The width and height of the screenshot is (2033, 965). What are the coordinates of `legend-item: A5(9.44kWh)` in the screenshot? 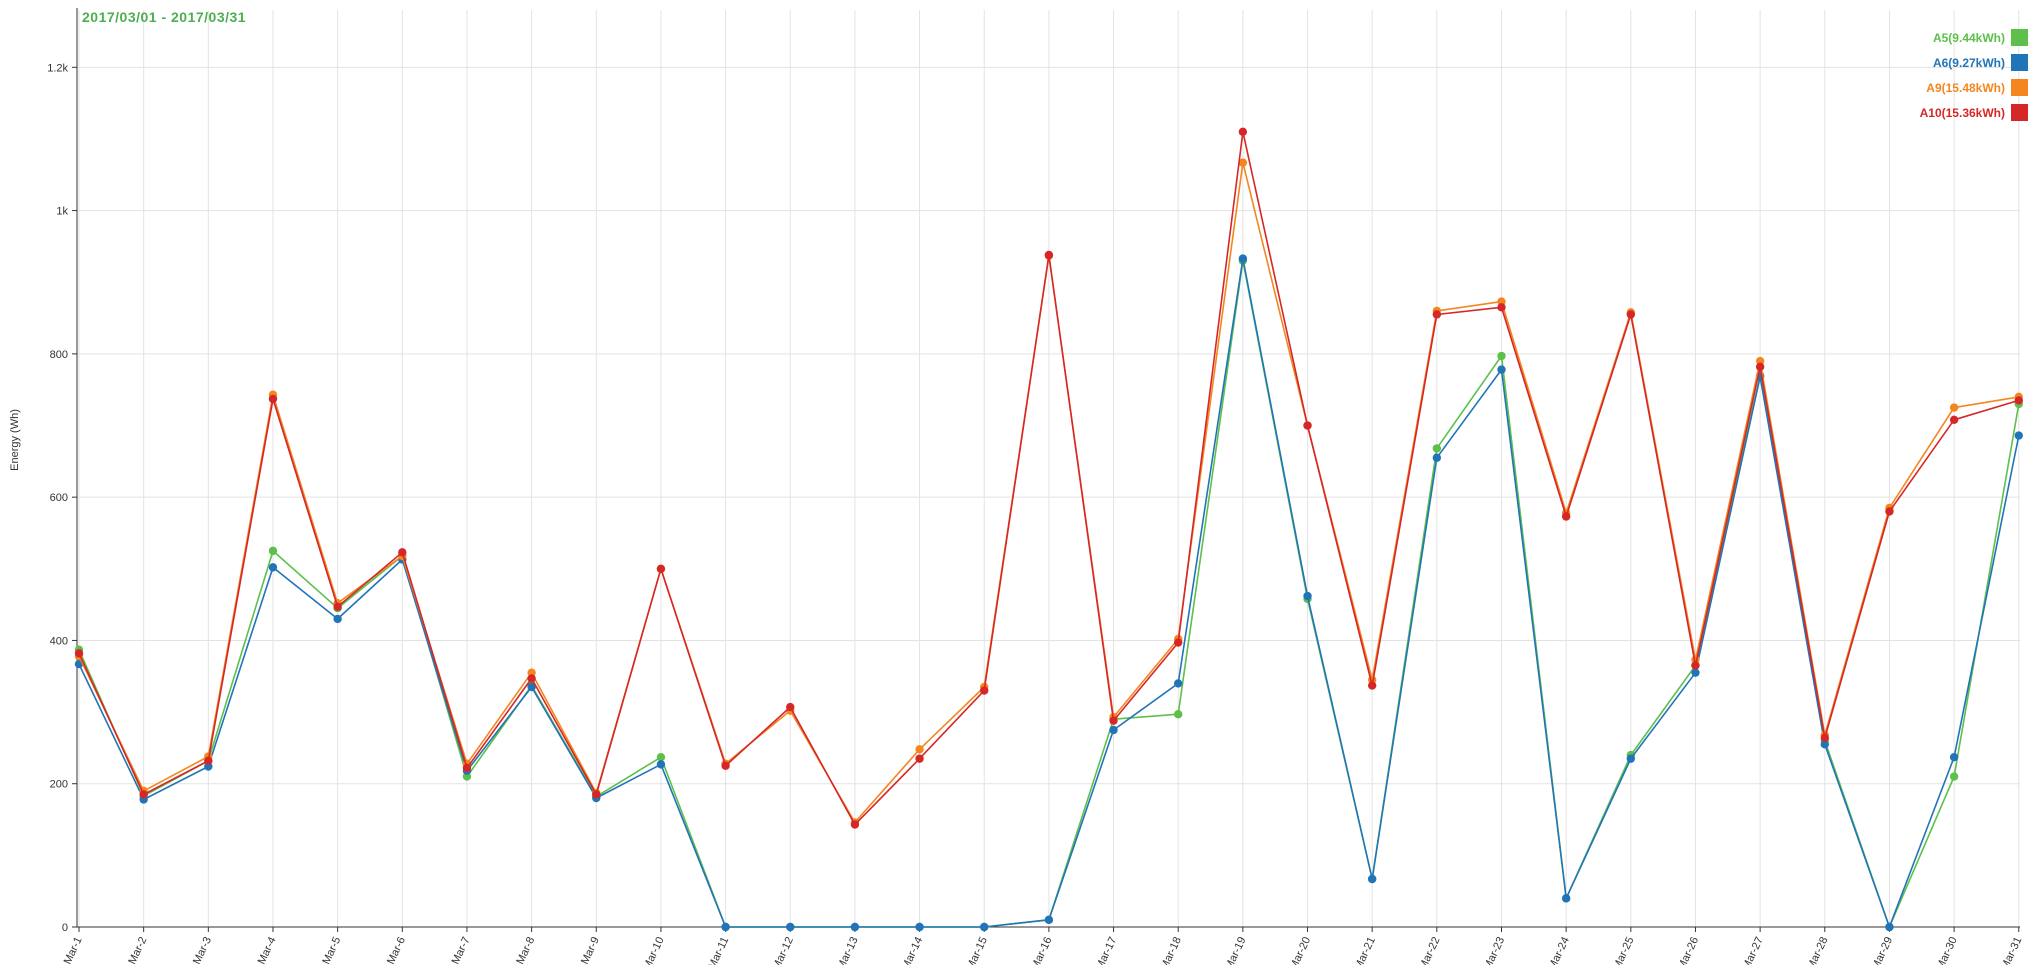 It's located at (1980, 37).